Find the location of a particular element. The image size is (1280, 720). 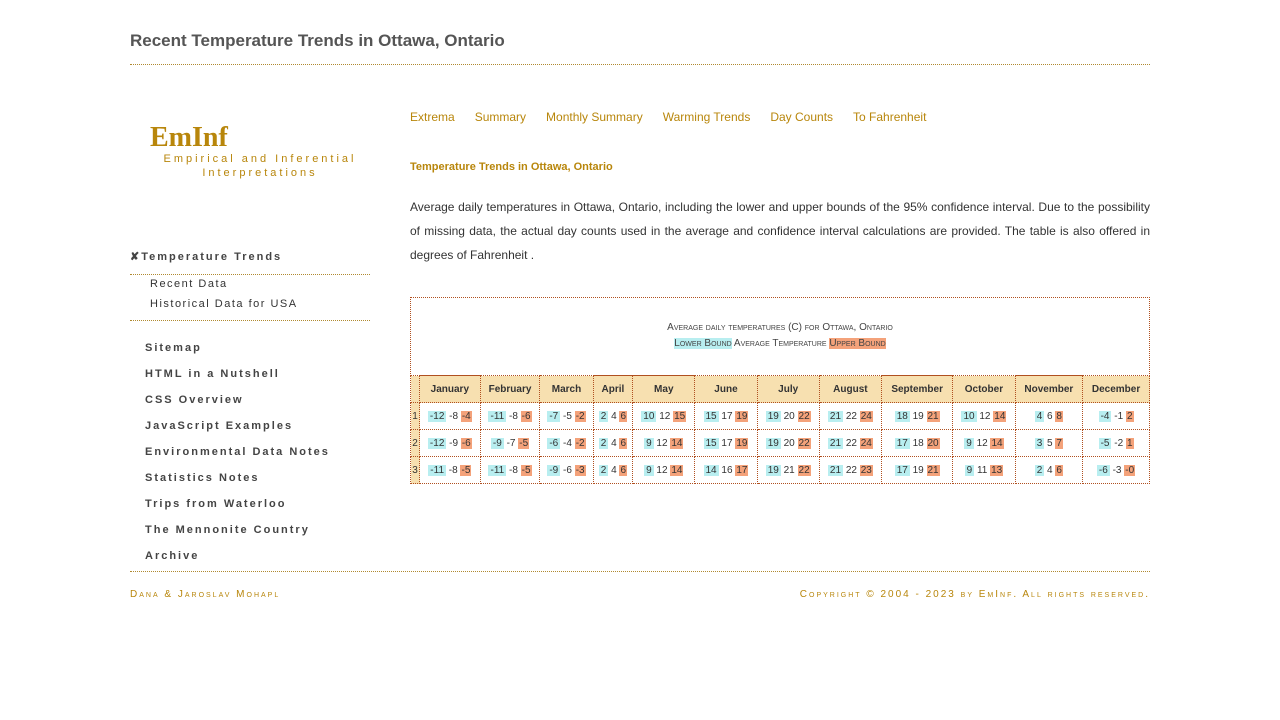

average-value: -3 is located at coordinates (1117, 470).